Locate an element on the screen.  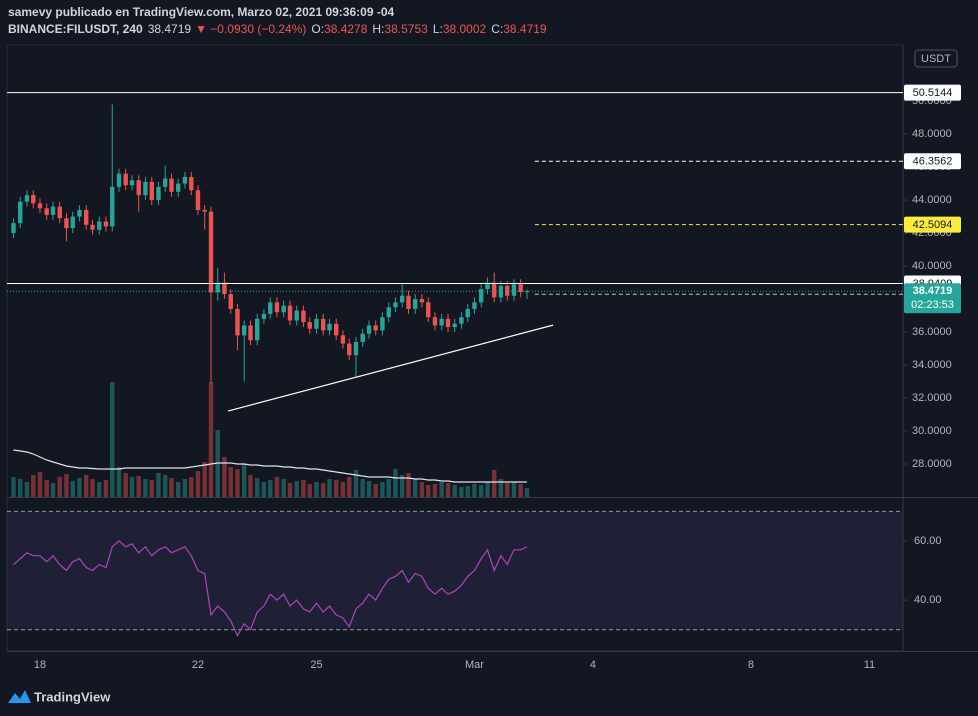
y-tick-label: 48.0000 is located at coordinates (932, 134).